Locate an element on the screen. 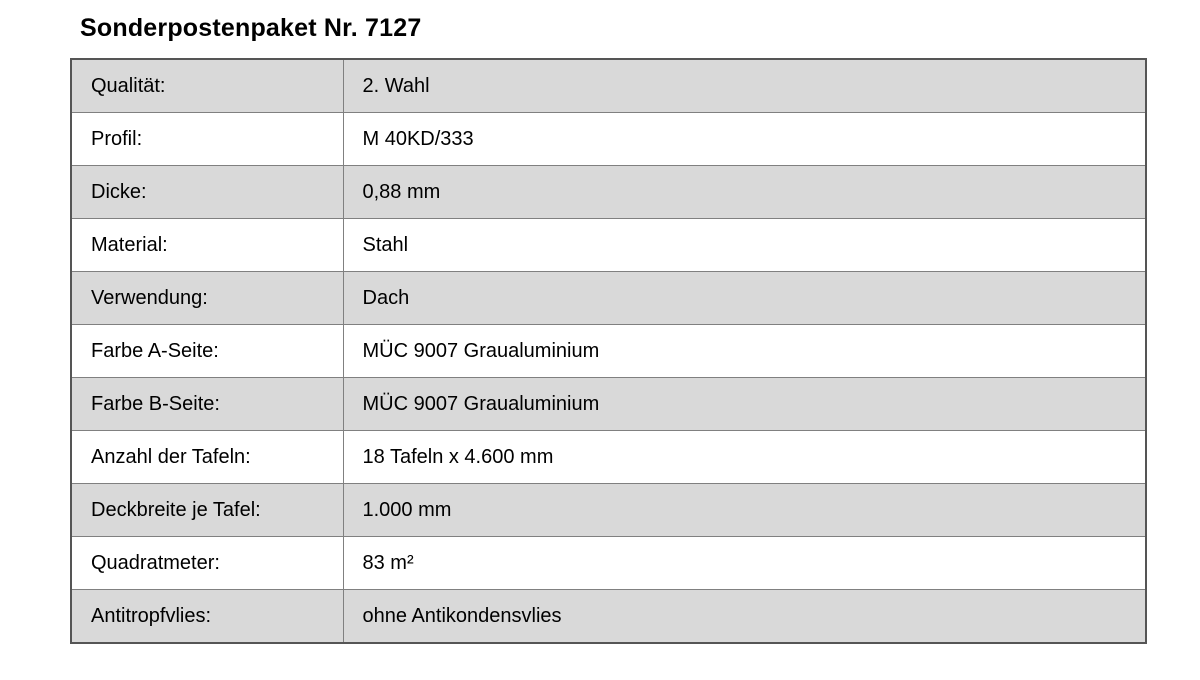  row-label: Deckbreite je Tafel: is located at coordinates (207, 510).